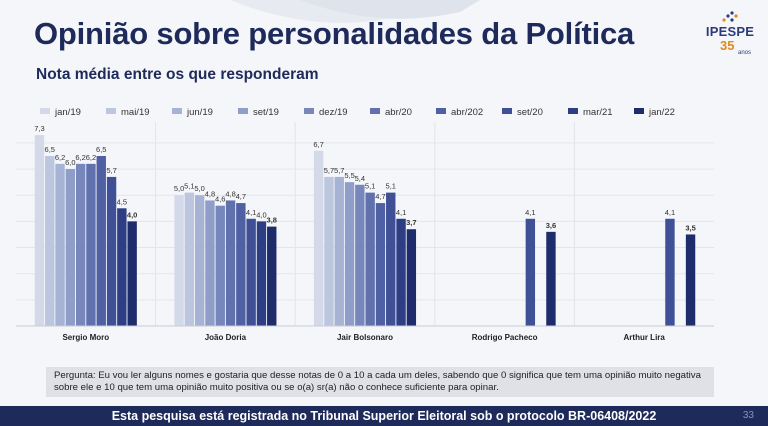 Image resolution: width=768 pixels, height=426 pixels. I want to click on logo-brand: IPESPE, so click(730, 31).